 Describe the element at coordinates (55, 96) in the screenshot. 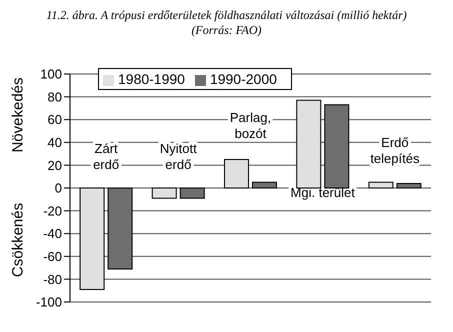

I see `y-tick-label: 80` at that location.